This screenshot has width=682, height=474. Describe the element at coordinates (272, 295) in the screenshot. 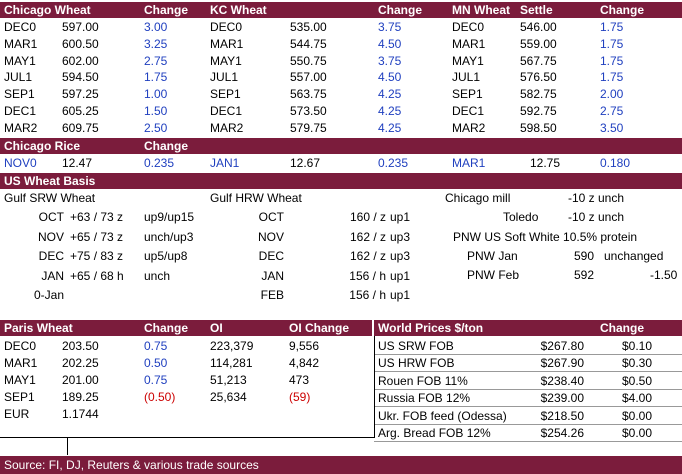

I see `hrw-month: FEB` at that location.